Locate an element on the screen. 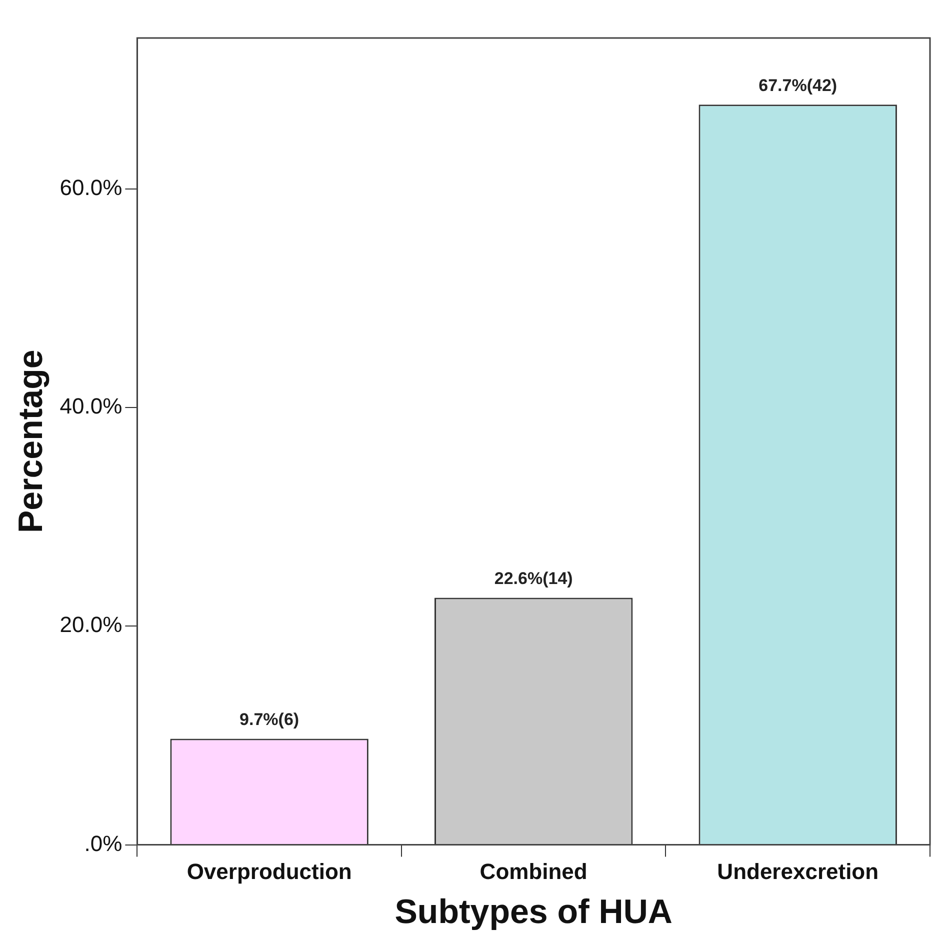  x-axis-title: Subtypes of HUA is located at coordinates (533, 911).